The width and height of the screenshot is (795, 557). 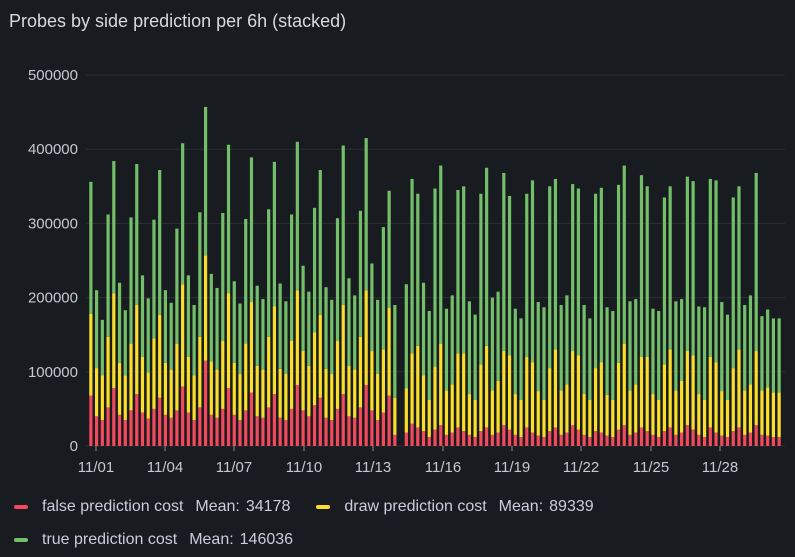 What do you see at coordinates (152, 507) in the screenshot?
I see `legend-item-false: false prediction cost Mean: 34178` at bounding box center [152, 507].